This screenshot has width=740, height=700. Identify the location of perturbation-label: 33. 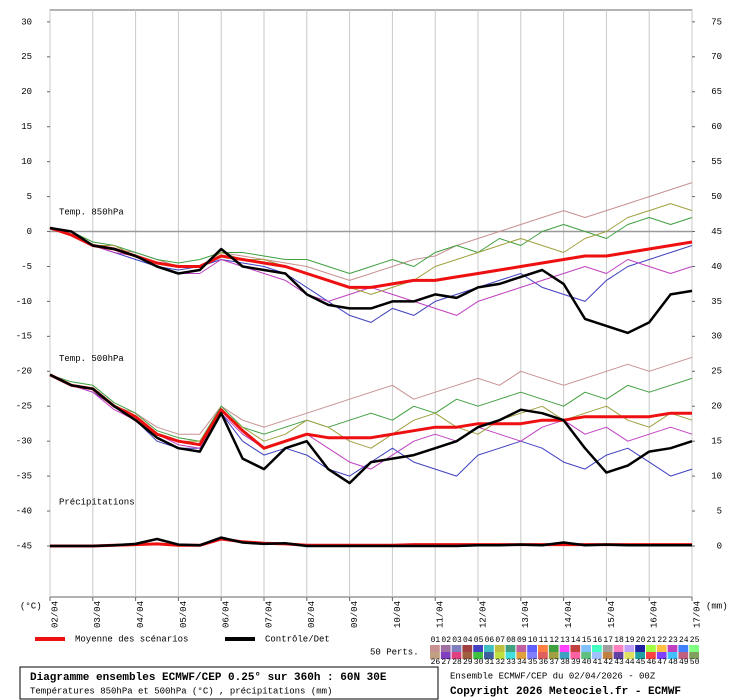
(511, 662).